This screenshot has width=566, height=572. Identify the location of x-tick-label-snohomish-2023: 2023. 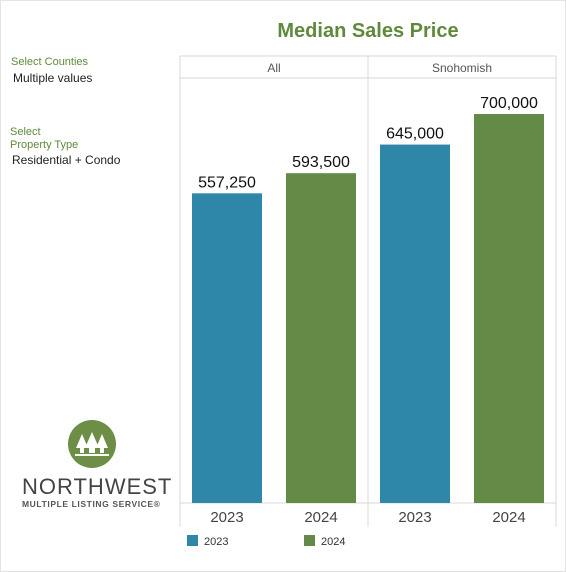
(414, 517).